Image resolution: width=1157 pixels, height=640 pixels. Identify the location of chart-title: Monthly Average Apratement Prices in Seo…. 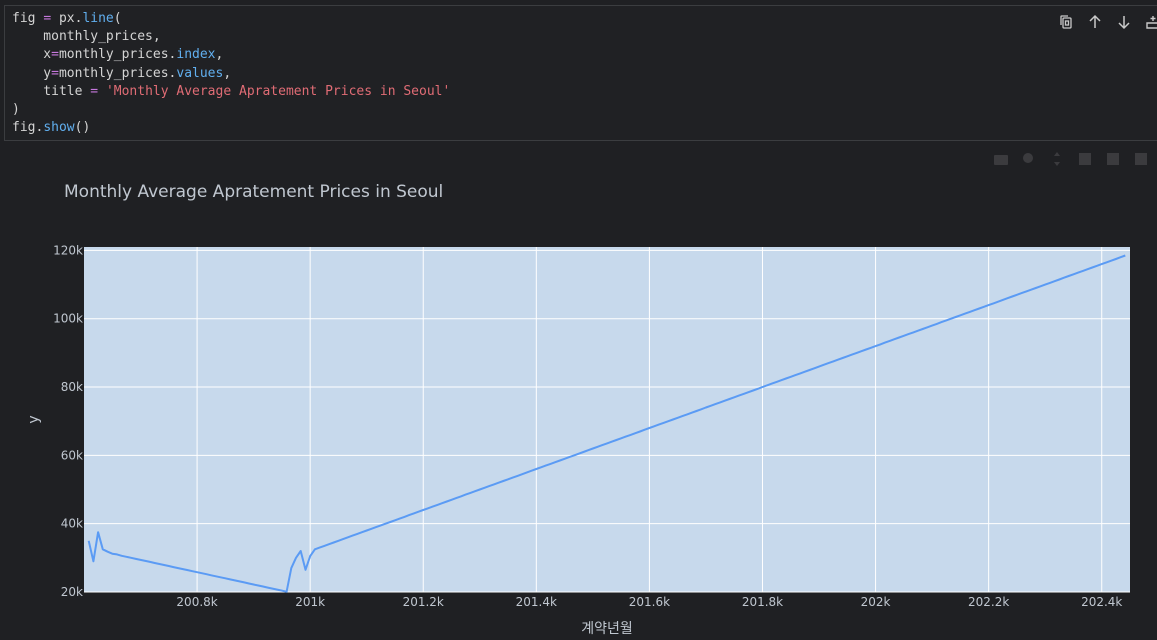
(254, 192).